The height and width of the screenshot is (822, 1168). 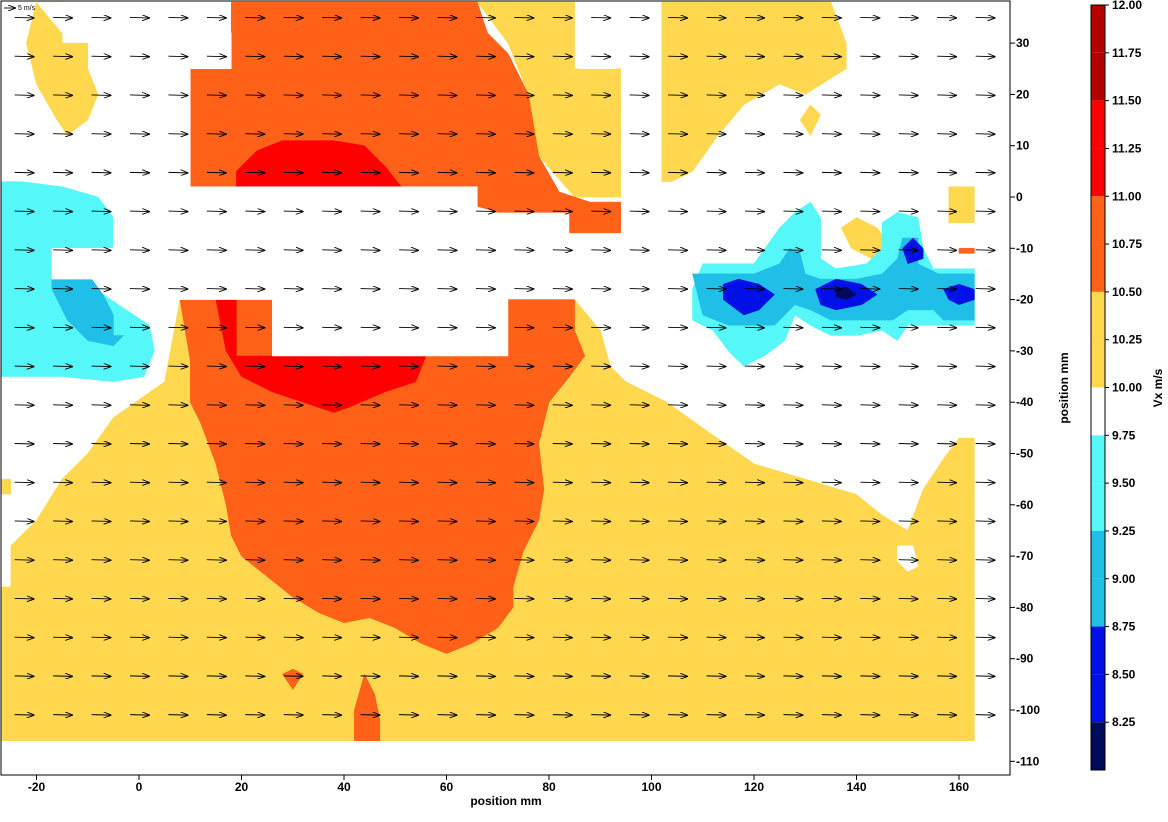 I want to click on x-tick-label: 40, so click(x=344, y=787).